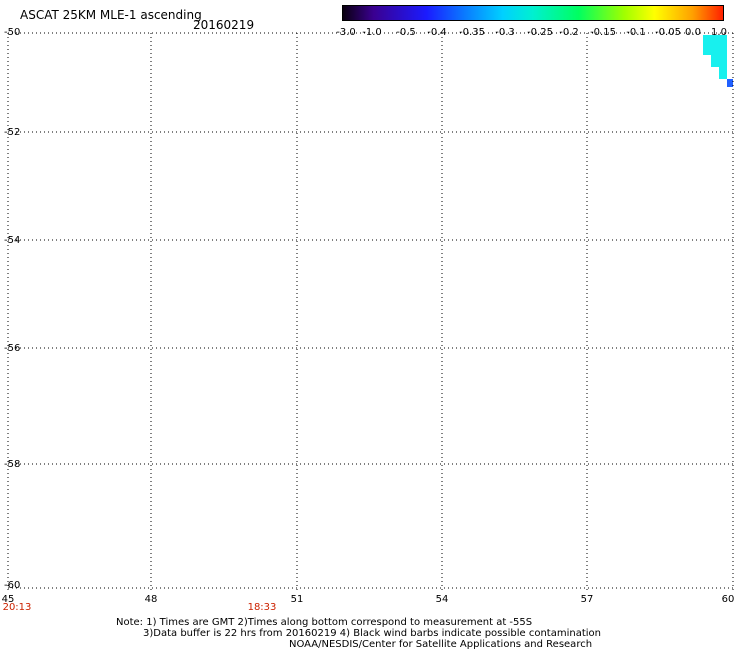 Image resolution: width=740 pixels, height=650 pixels. I want to click on x-tick-label: 57, so click(587, 599).